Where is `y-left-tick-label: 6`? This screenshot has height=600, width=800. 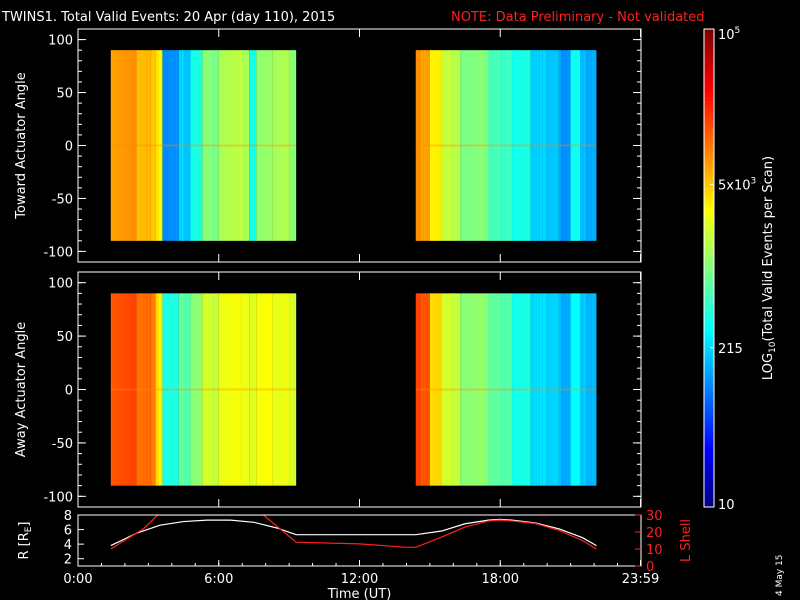
y-left-tick-label: 6 is located at coordinates (68, 531).